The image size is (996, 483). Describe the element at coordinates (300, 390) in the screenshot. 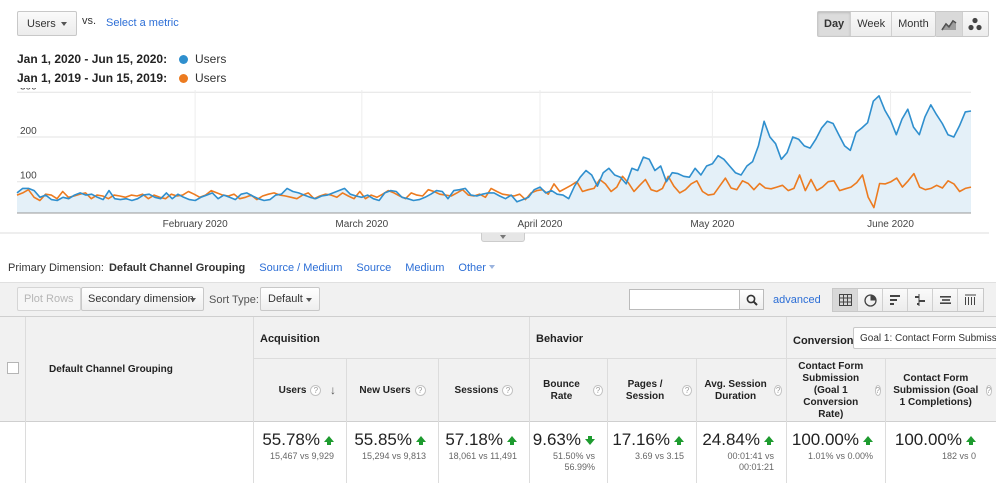

I see `metric-column-header: Users? ↓` at that location.